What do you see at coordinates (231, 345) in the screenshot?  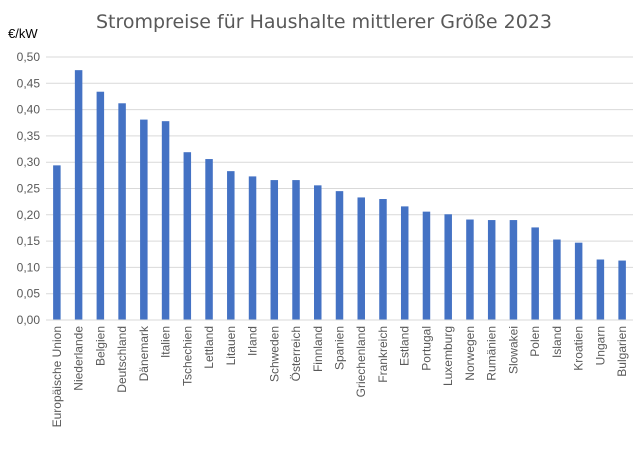 I see `x-category-label: Litauen` at bounding box center [231, 345].